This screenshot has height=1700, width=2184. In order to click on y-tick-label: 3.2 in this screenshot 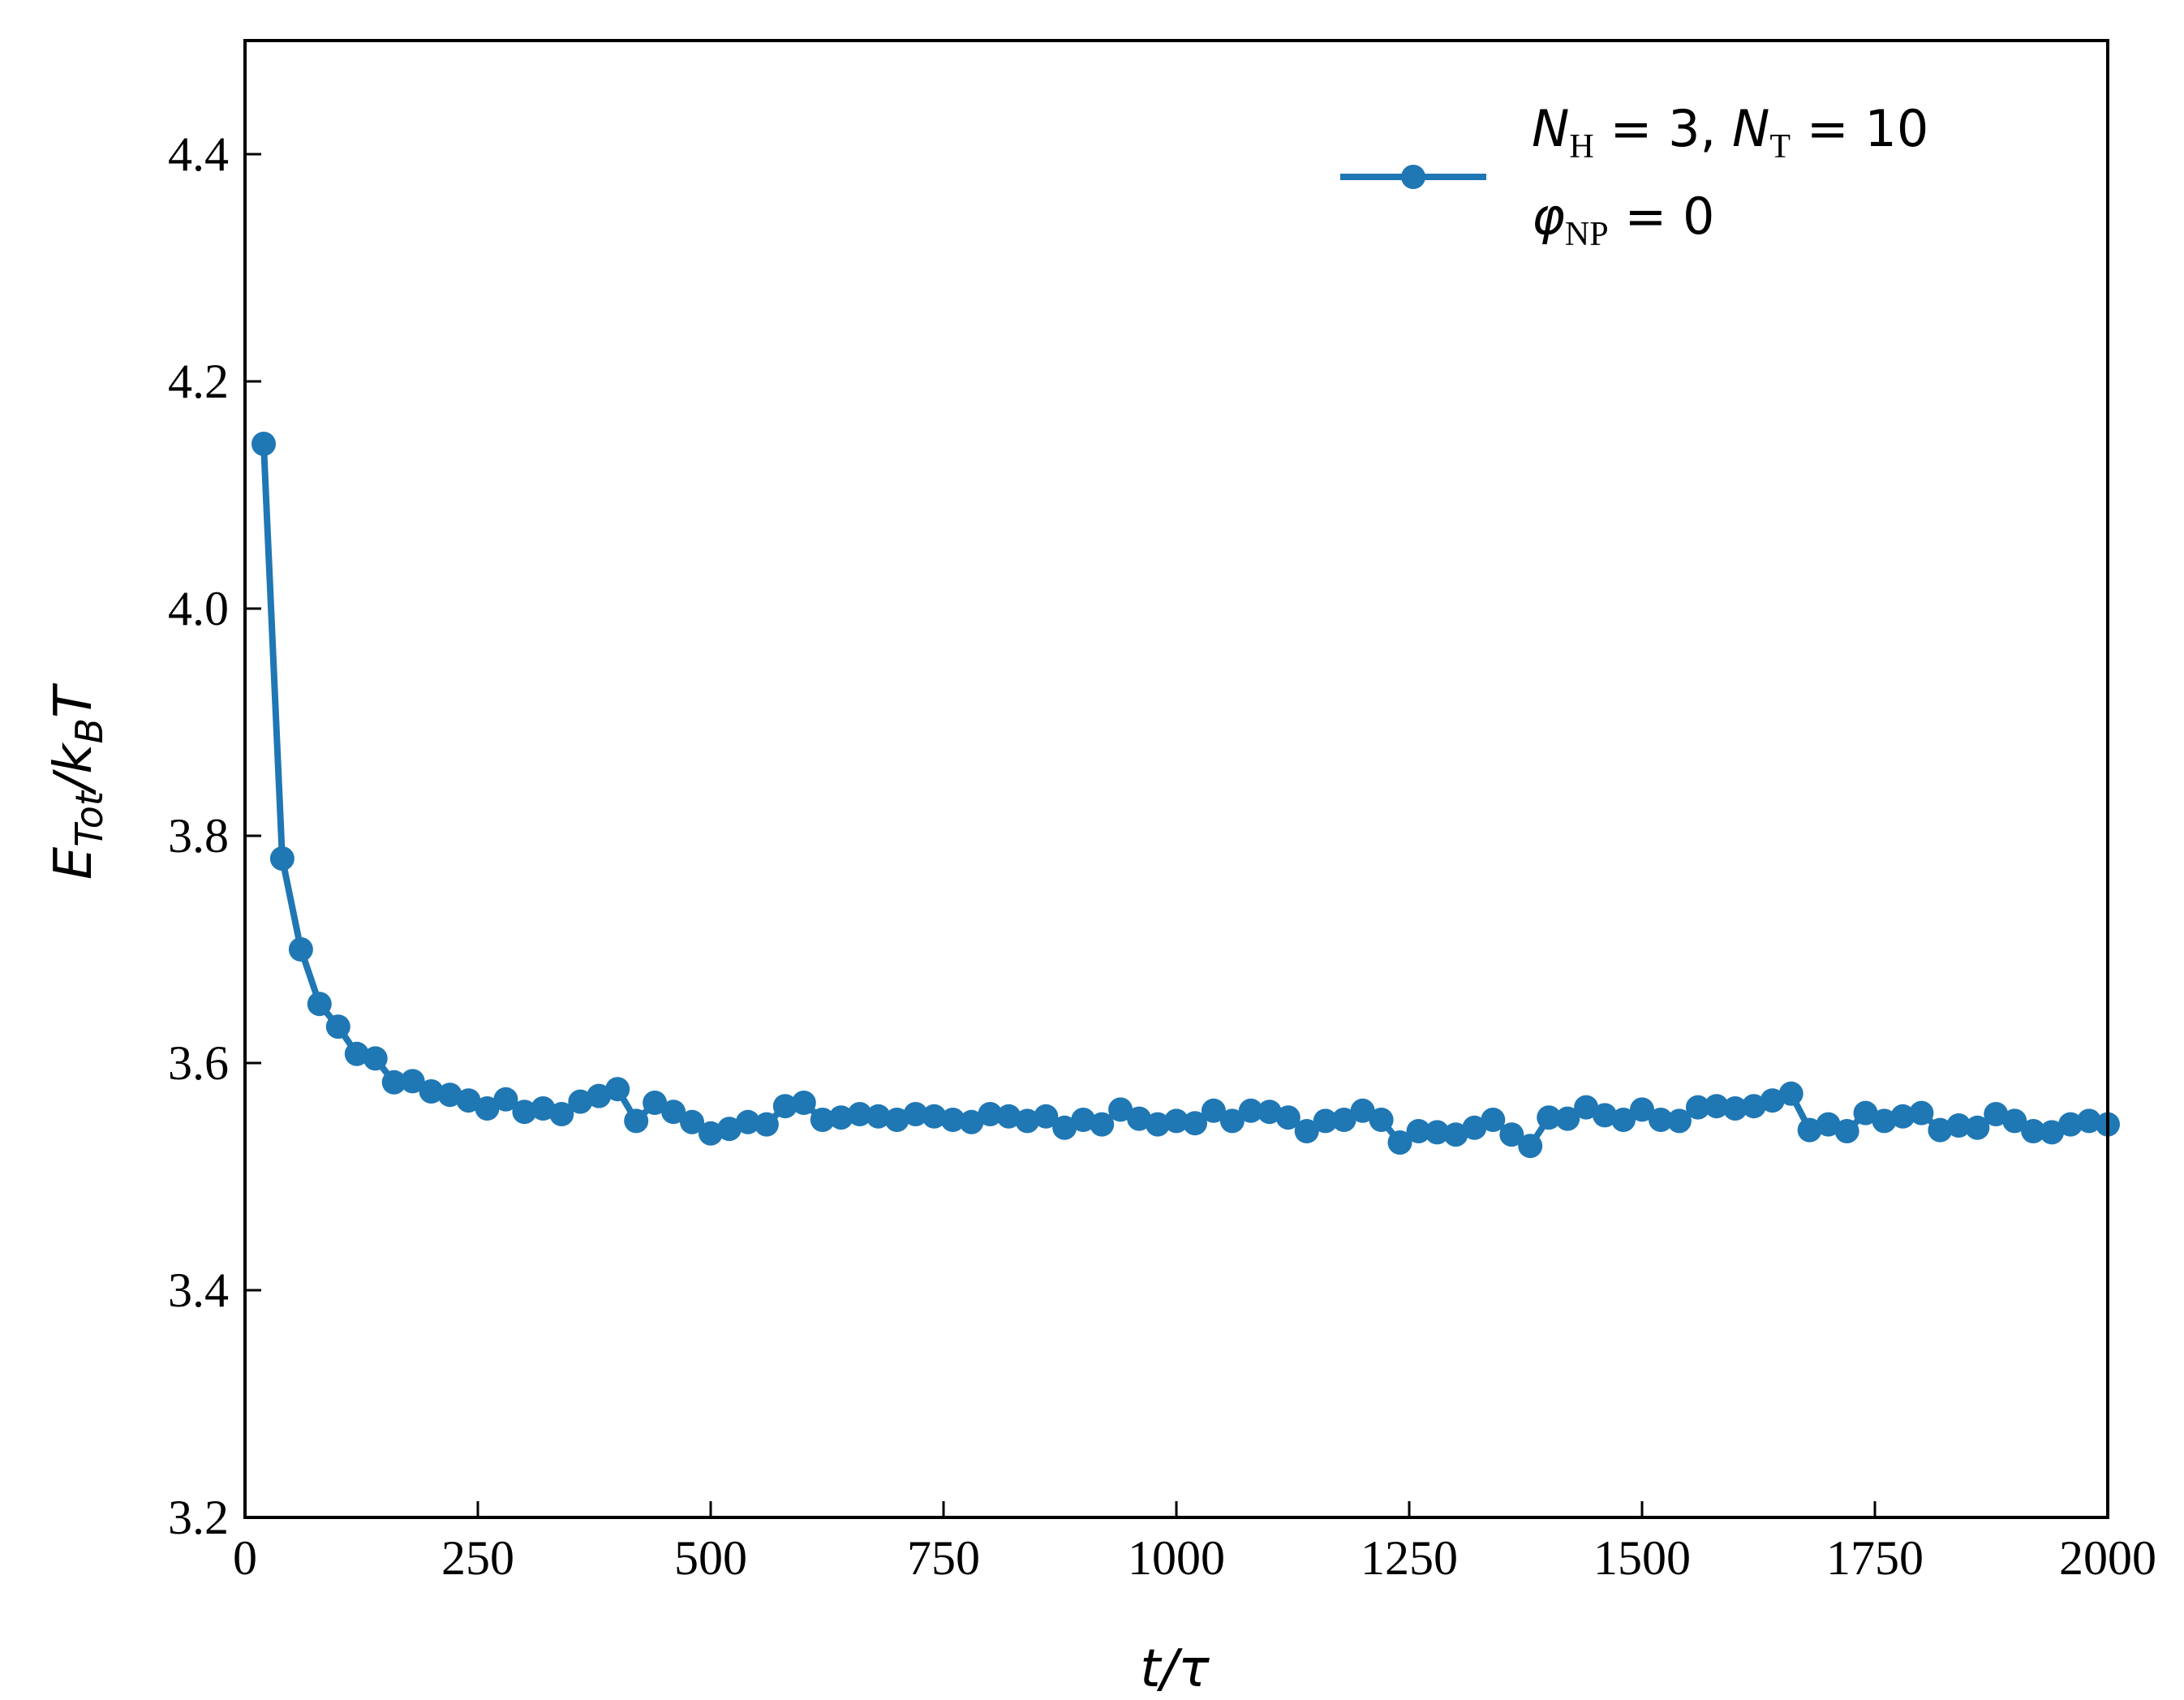, I will do `click(198, 1517)`.